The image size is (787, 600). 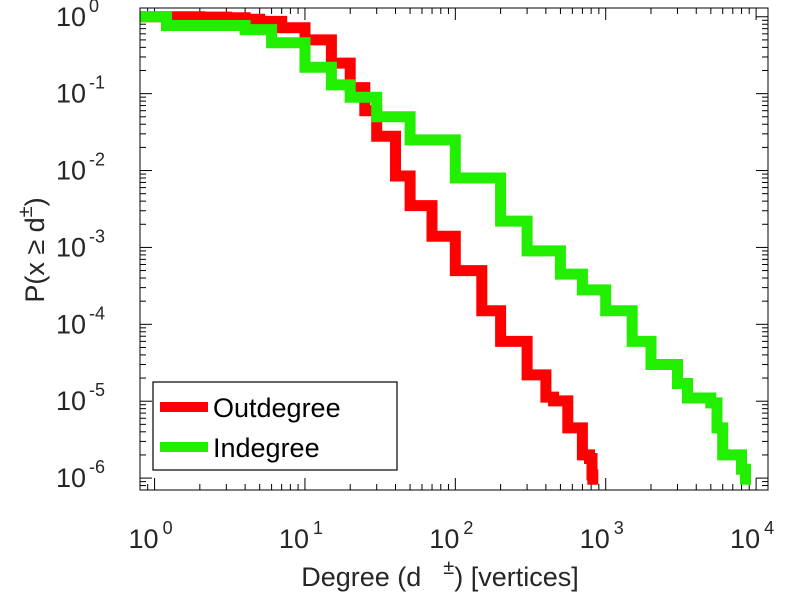 I want to click on y-tick-label: 10 -6, so click(x=80, y=475).